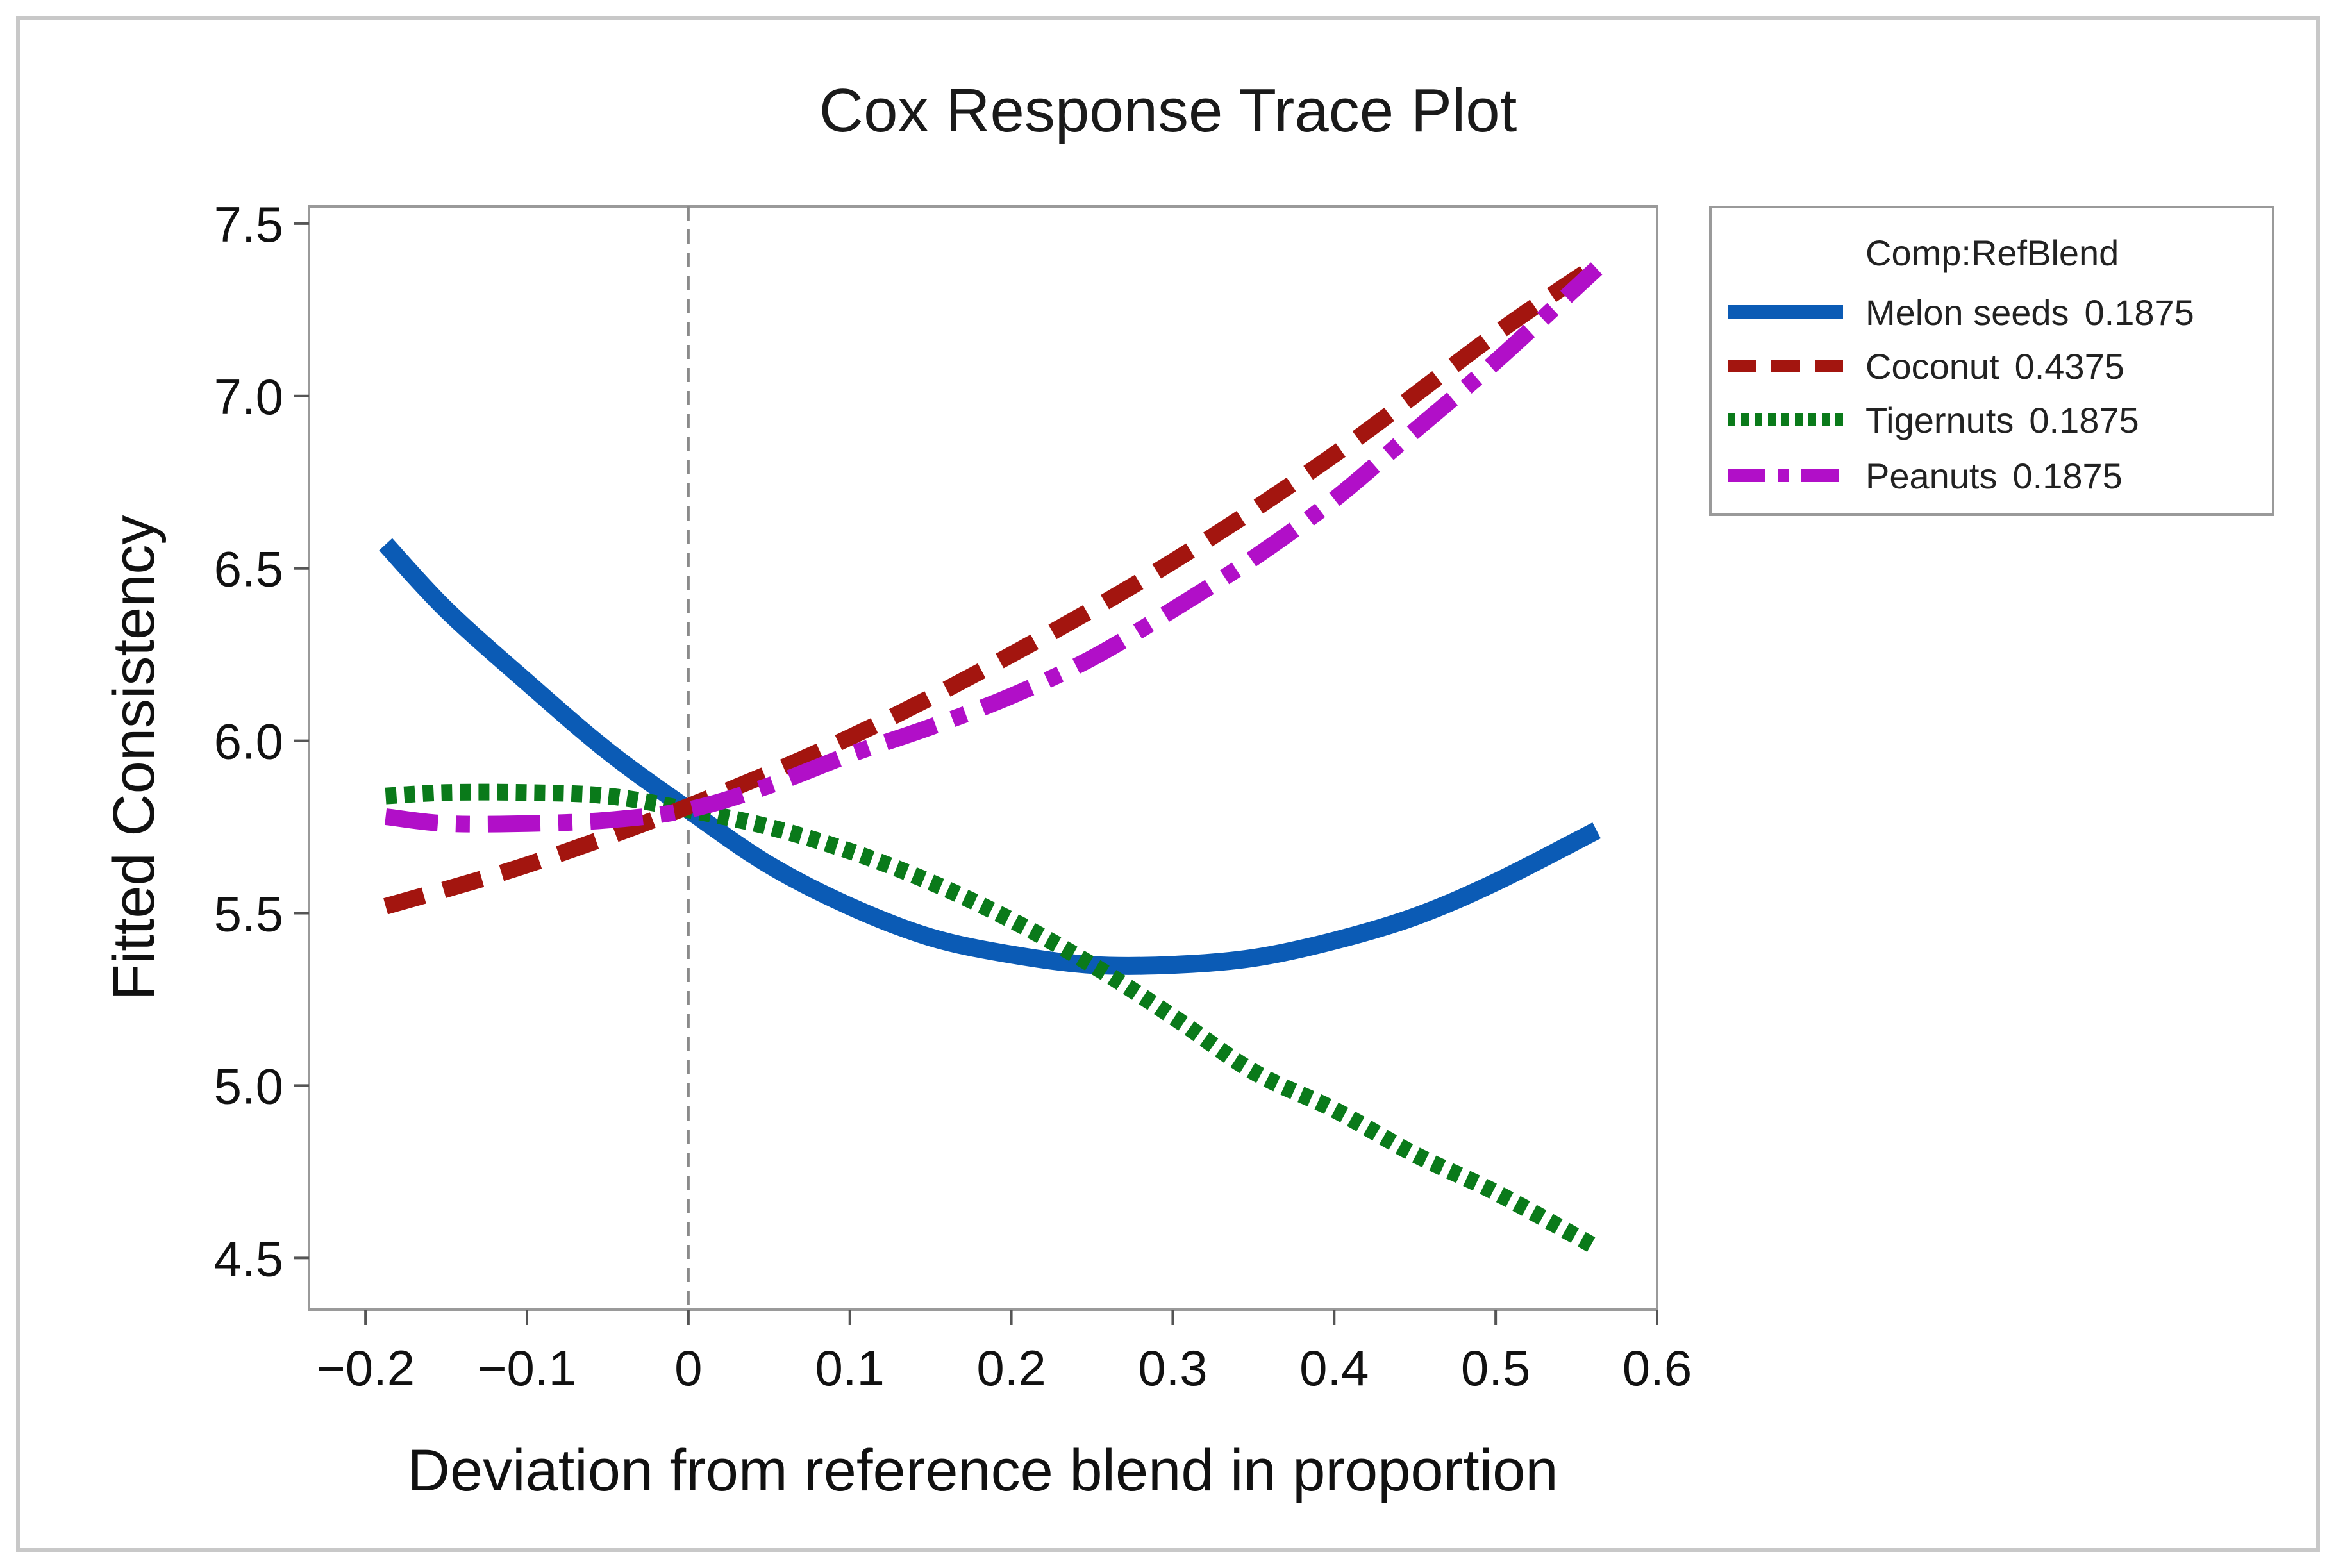  What do you see at coordinates (1168, 110) in the screenshot?
I see `chart-title: Cox Response Trace Plot` at bounding box center [1168, 110].